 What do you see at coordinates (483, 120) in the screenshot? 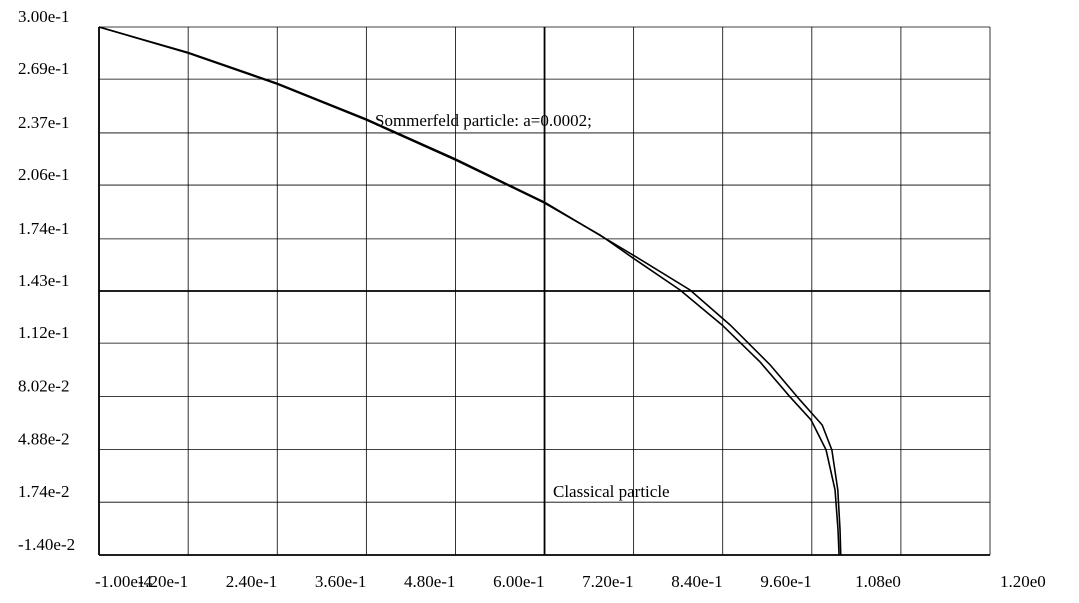
I see `annotation: Sommerfeld particle: a=0.0002;` at bounding box center [483, 120].